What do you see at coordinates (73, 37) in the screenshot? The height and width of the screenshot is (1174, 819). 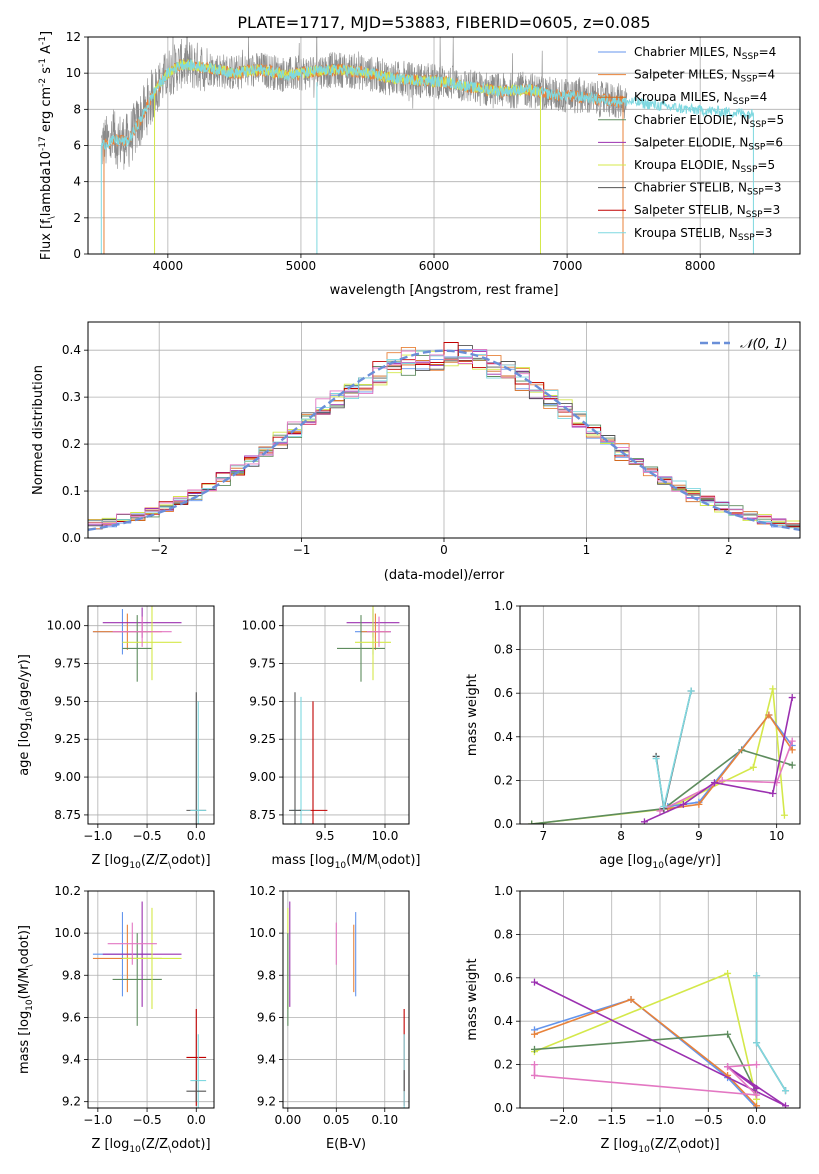 I see `y-tick-label: 12` at bounding box center [73, 37].